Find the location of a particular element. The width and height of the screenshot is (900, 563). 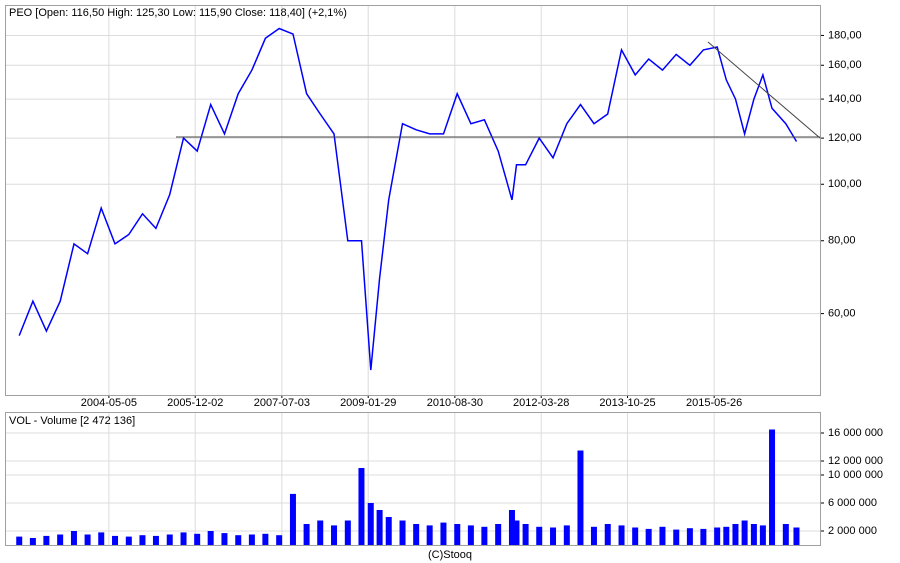

y-tick-label: 2 000 000 is located at coordinates (852, 531).